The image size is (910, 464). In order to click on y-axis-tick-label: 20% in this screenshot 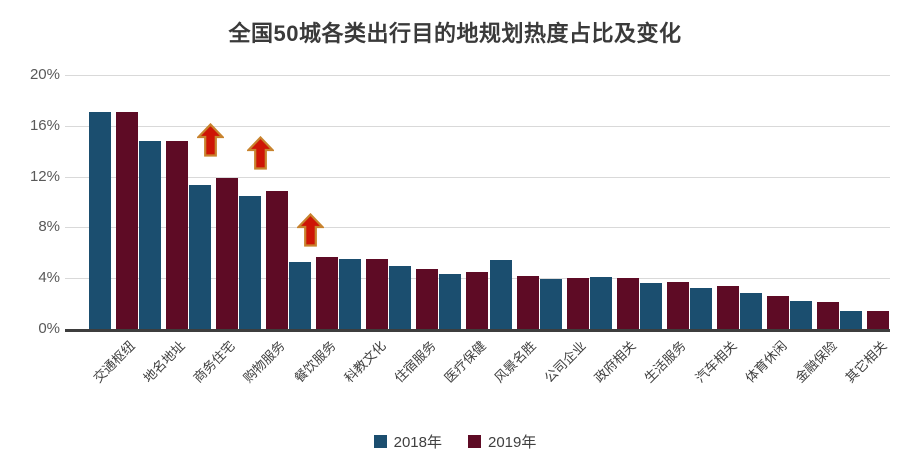, I will do `click(44, 75)`.